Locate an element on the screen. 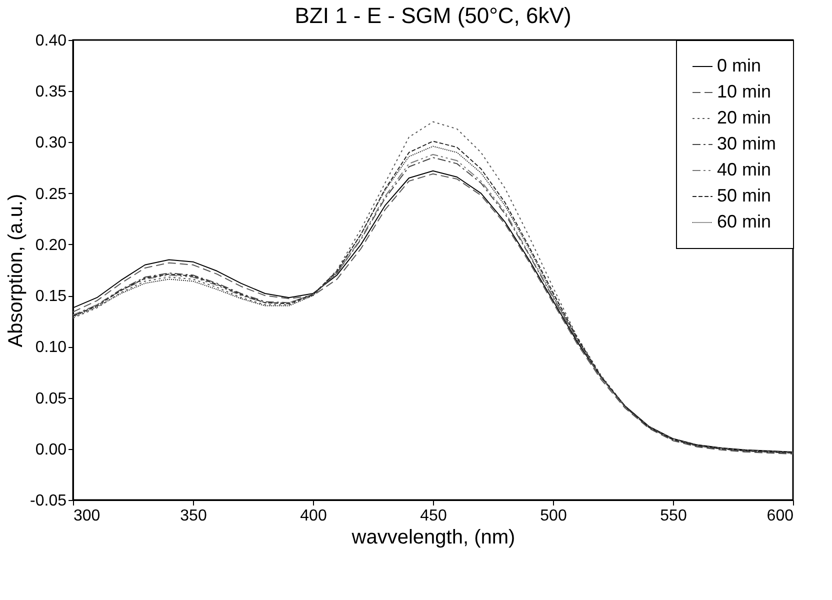 The width and height of the screenshot is (832, 600). y-axis-title: Absorption, (a.u.) is located at coordinates (16, 271).